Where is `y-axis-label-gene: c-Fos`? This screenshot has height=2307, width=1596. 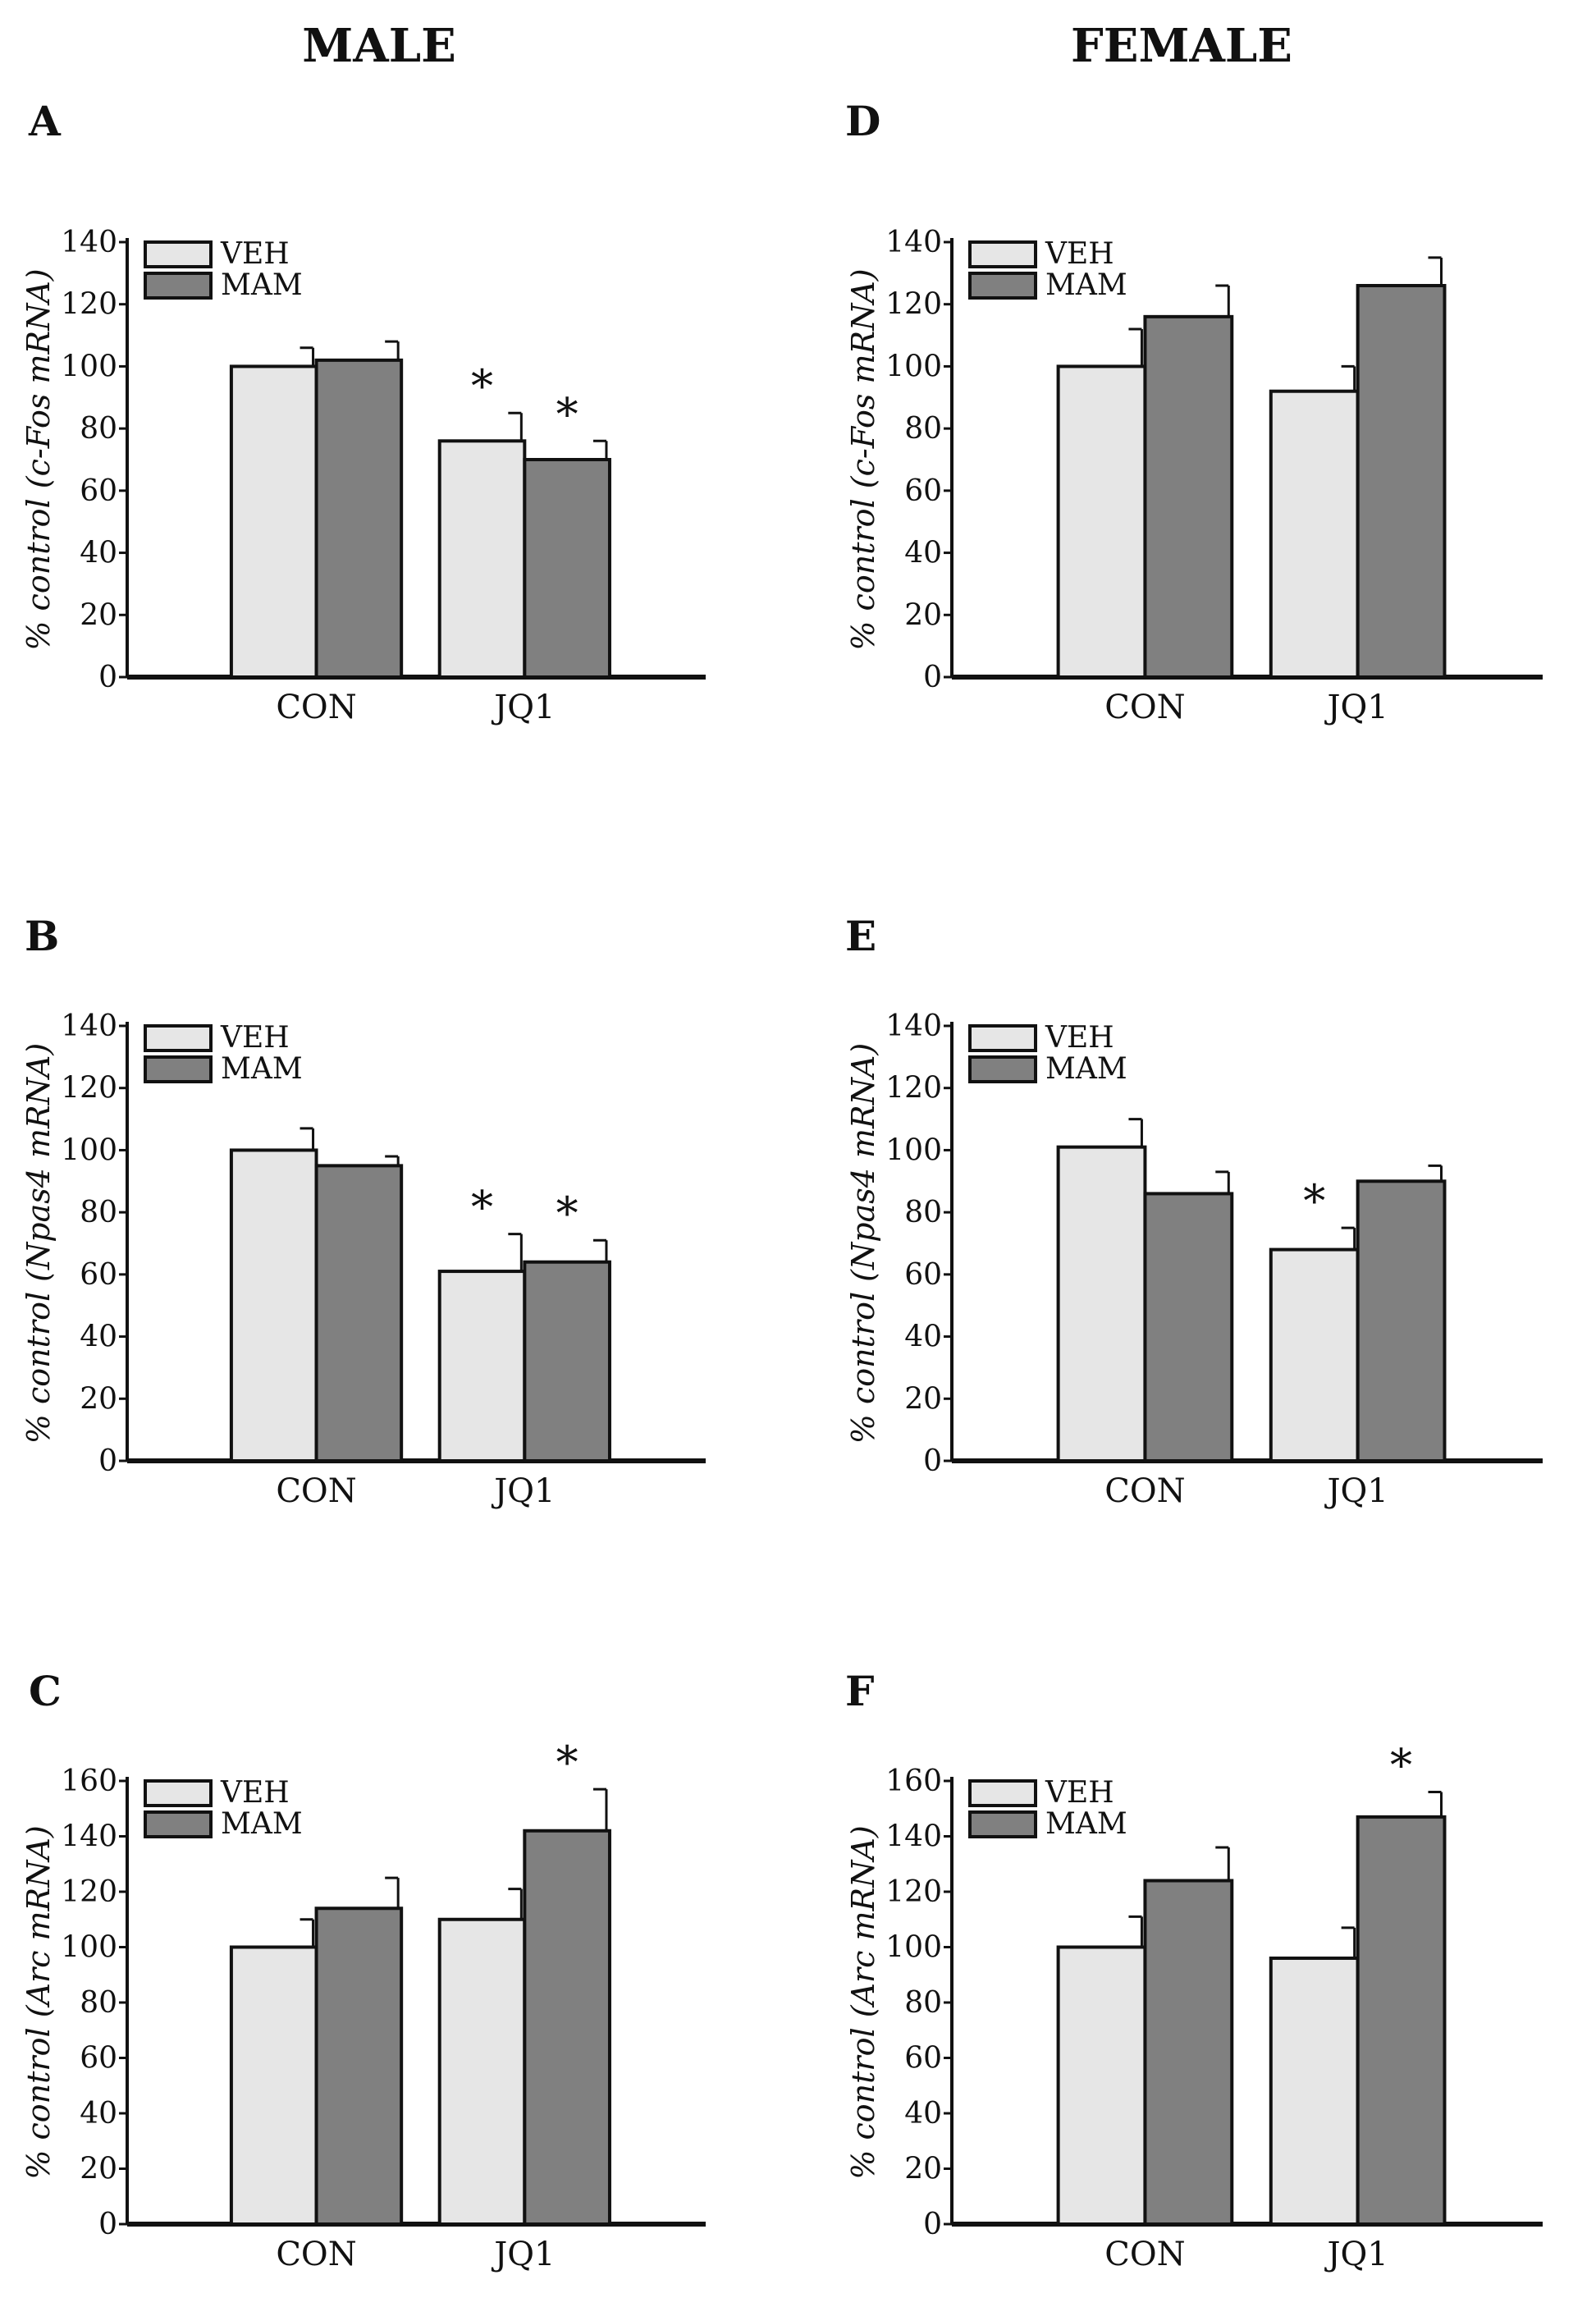 y-axis-label-gene: c-Fos is located at coordinates (863, 435).